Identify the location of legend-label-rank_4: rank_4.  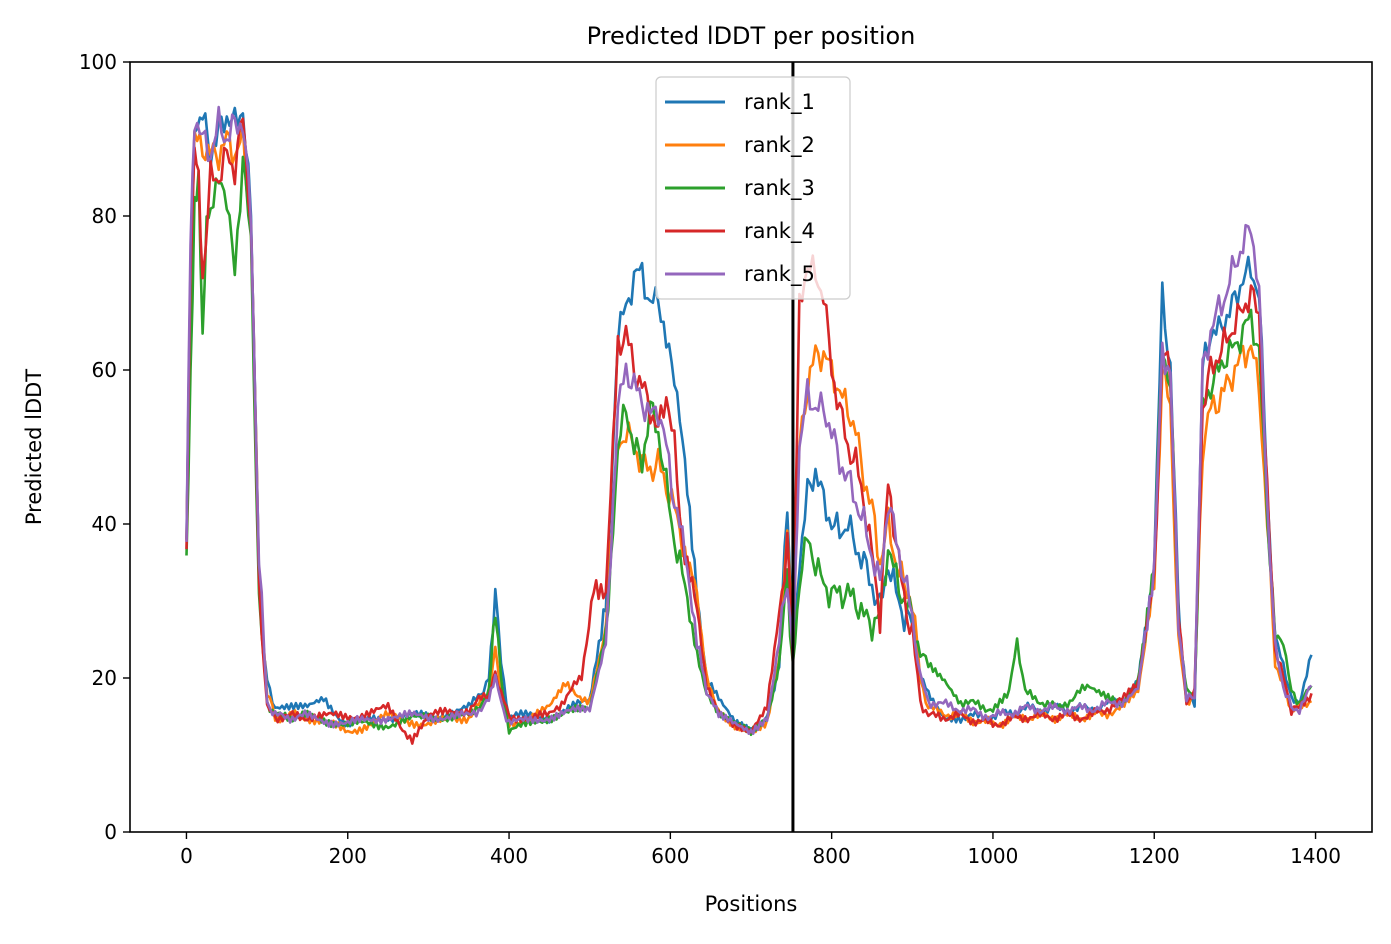
(779, 231).